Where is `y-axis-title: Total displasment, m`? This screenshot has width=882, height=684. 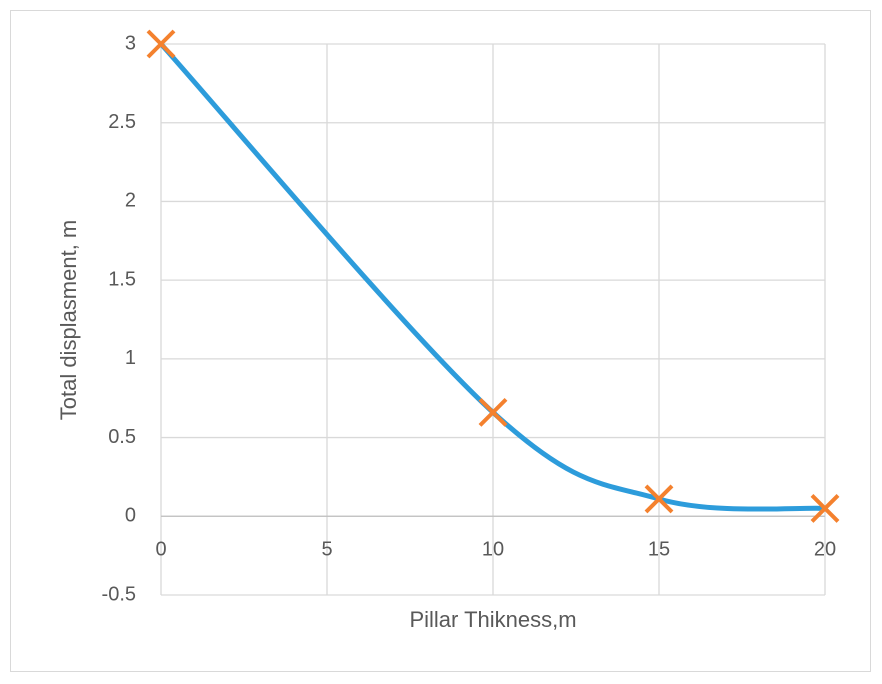 y-axis-title: Total displasment, m is located at coordinates (68, 320).